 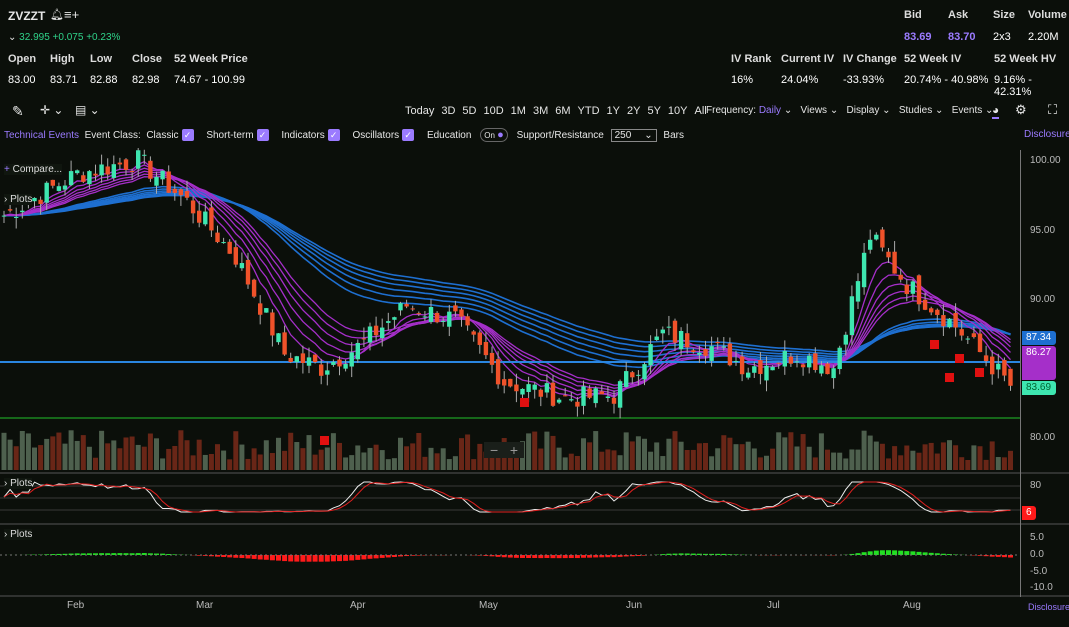 I want to click on events-overlay-icon: ◕, so click(x=996, y=111).